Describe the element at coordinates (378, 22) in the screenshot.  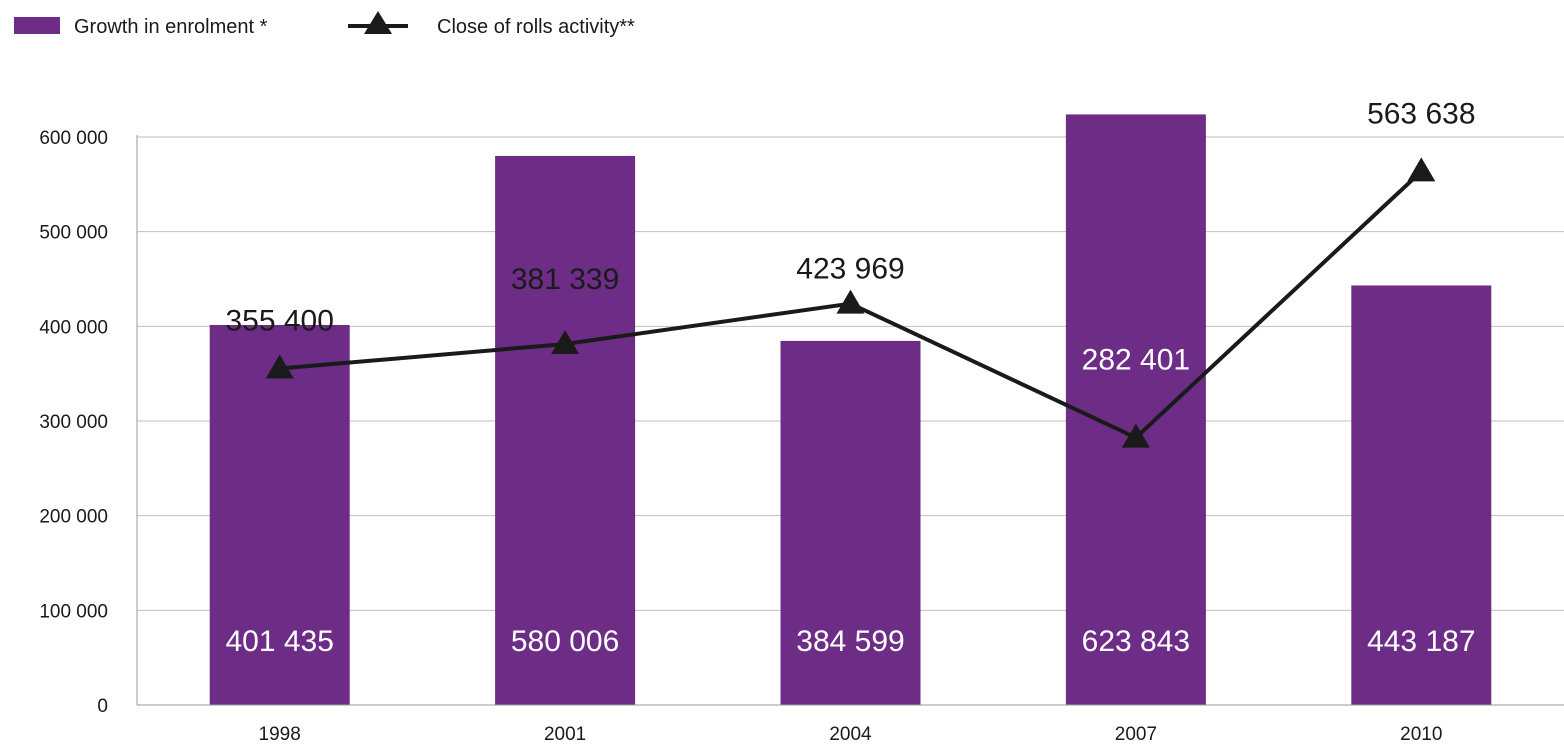
I see `legend-triangle-icon` at that location.